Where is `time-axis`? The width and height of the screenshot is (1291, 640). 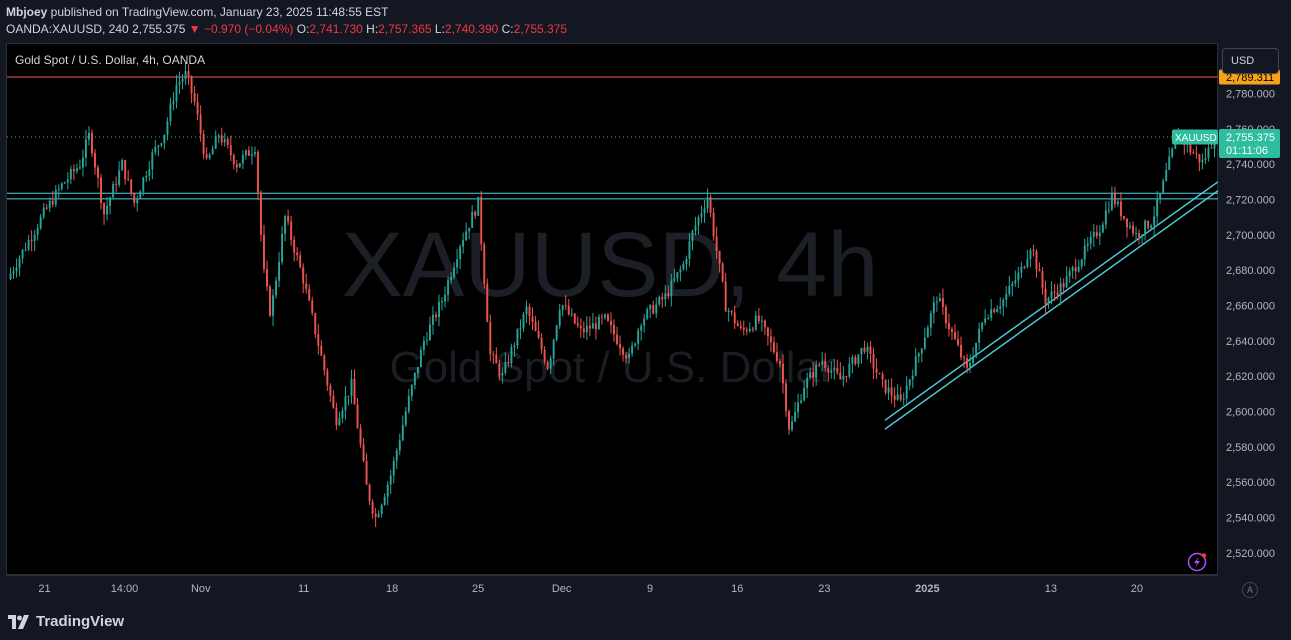 time-axis is located at coordinates (612, 589).